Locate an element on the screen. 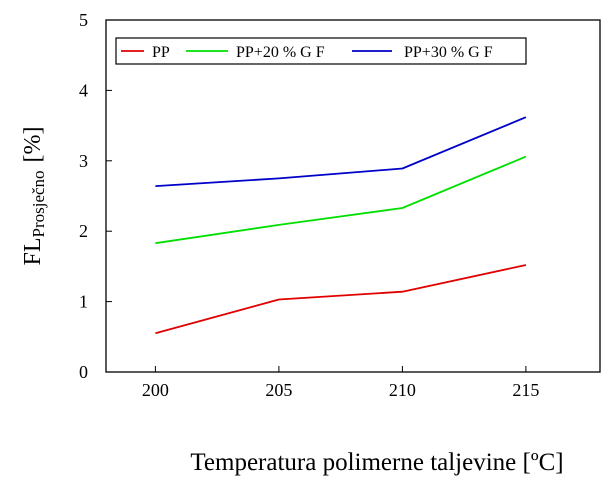 The height and width of the screenshot is (477, 609). legend-label-1: PP is located at coordinates (161, 52).